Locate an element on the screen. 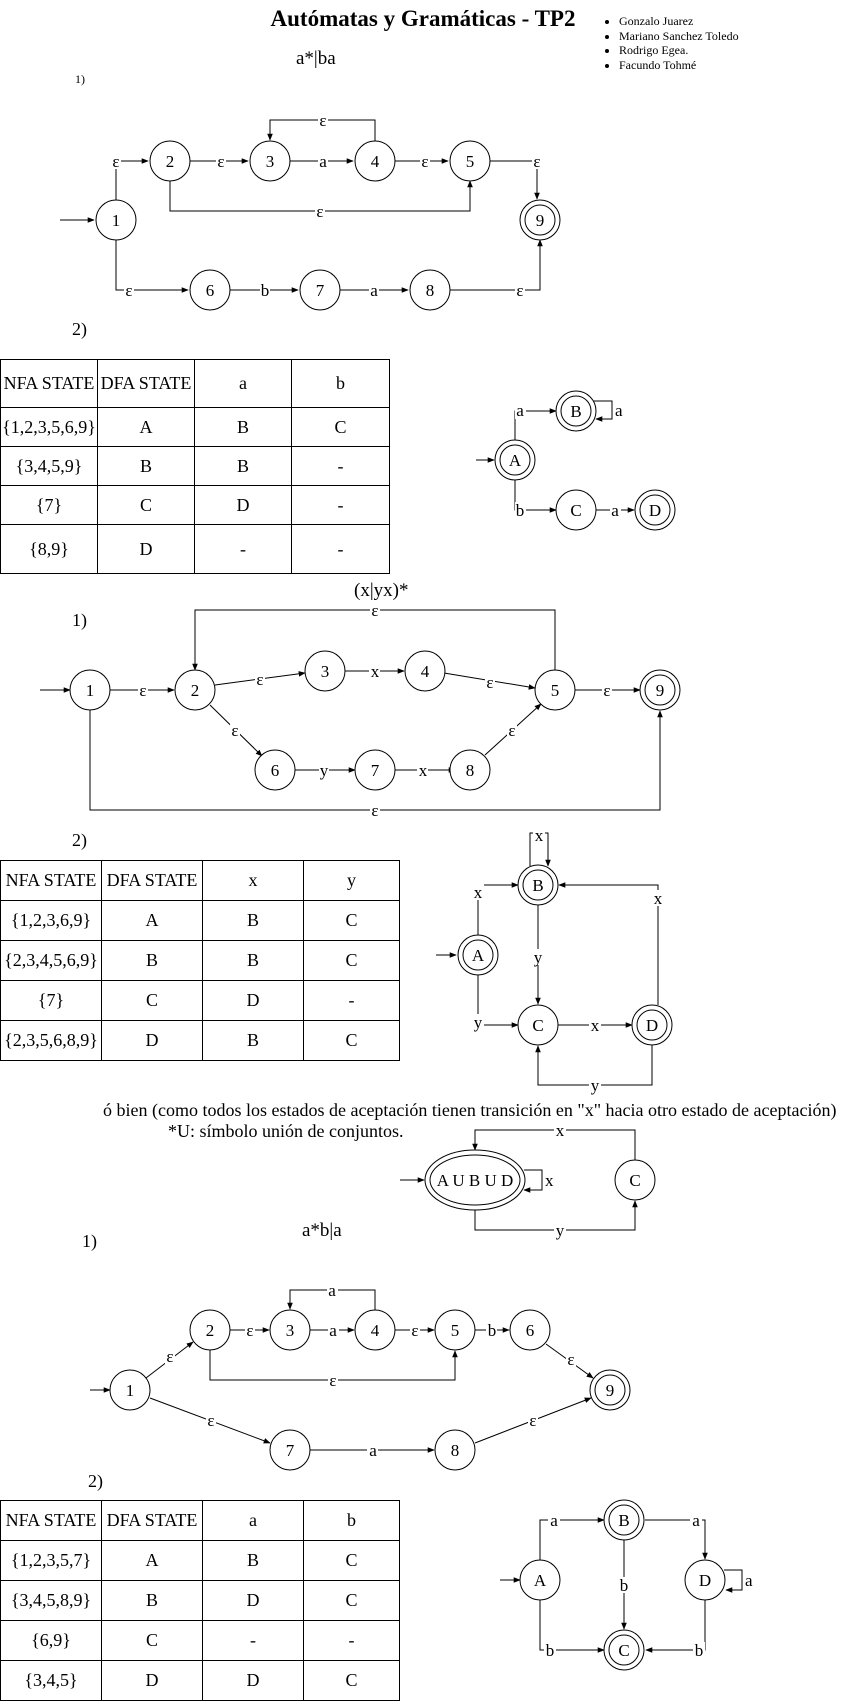  table-row: {1,2,3,5,7} A B C is located at coordinates (200, 1560).